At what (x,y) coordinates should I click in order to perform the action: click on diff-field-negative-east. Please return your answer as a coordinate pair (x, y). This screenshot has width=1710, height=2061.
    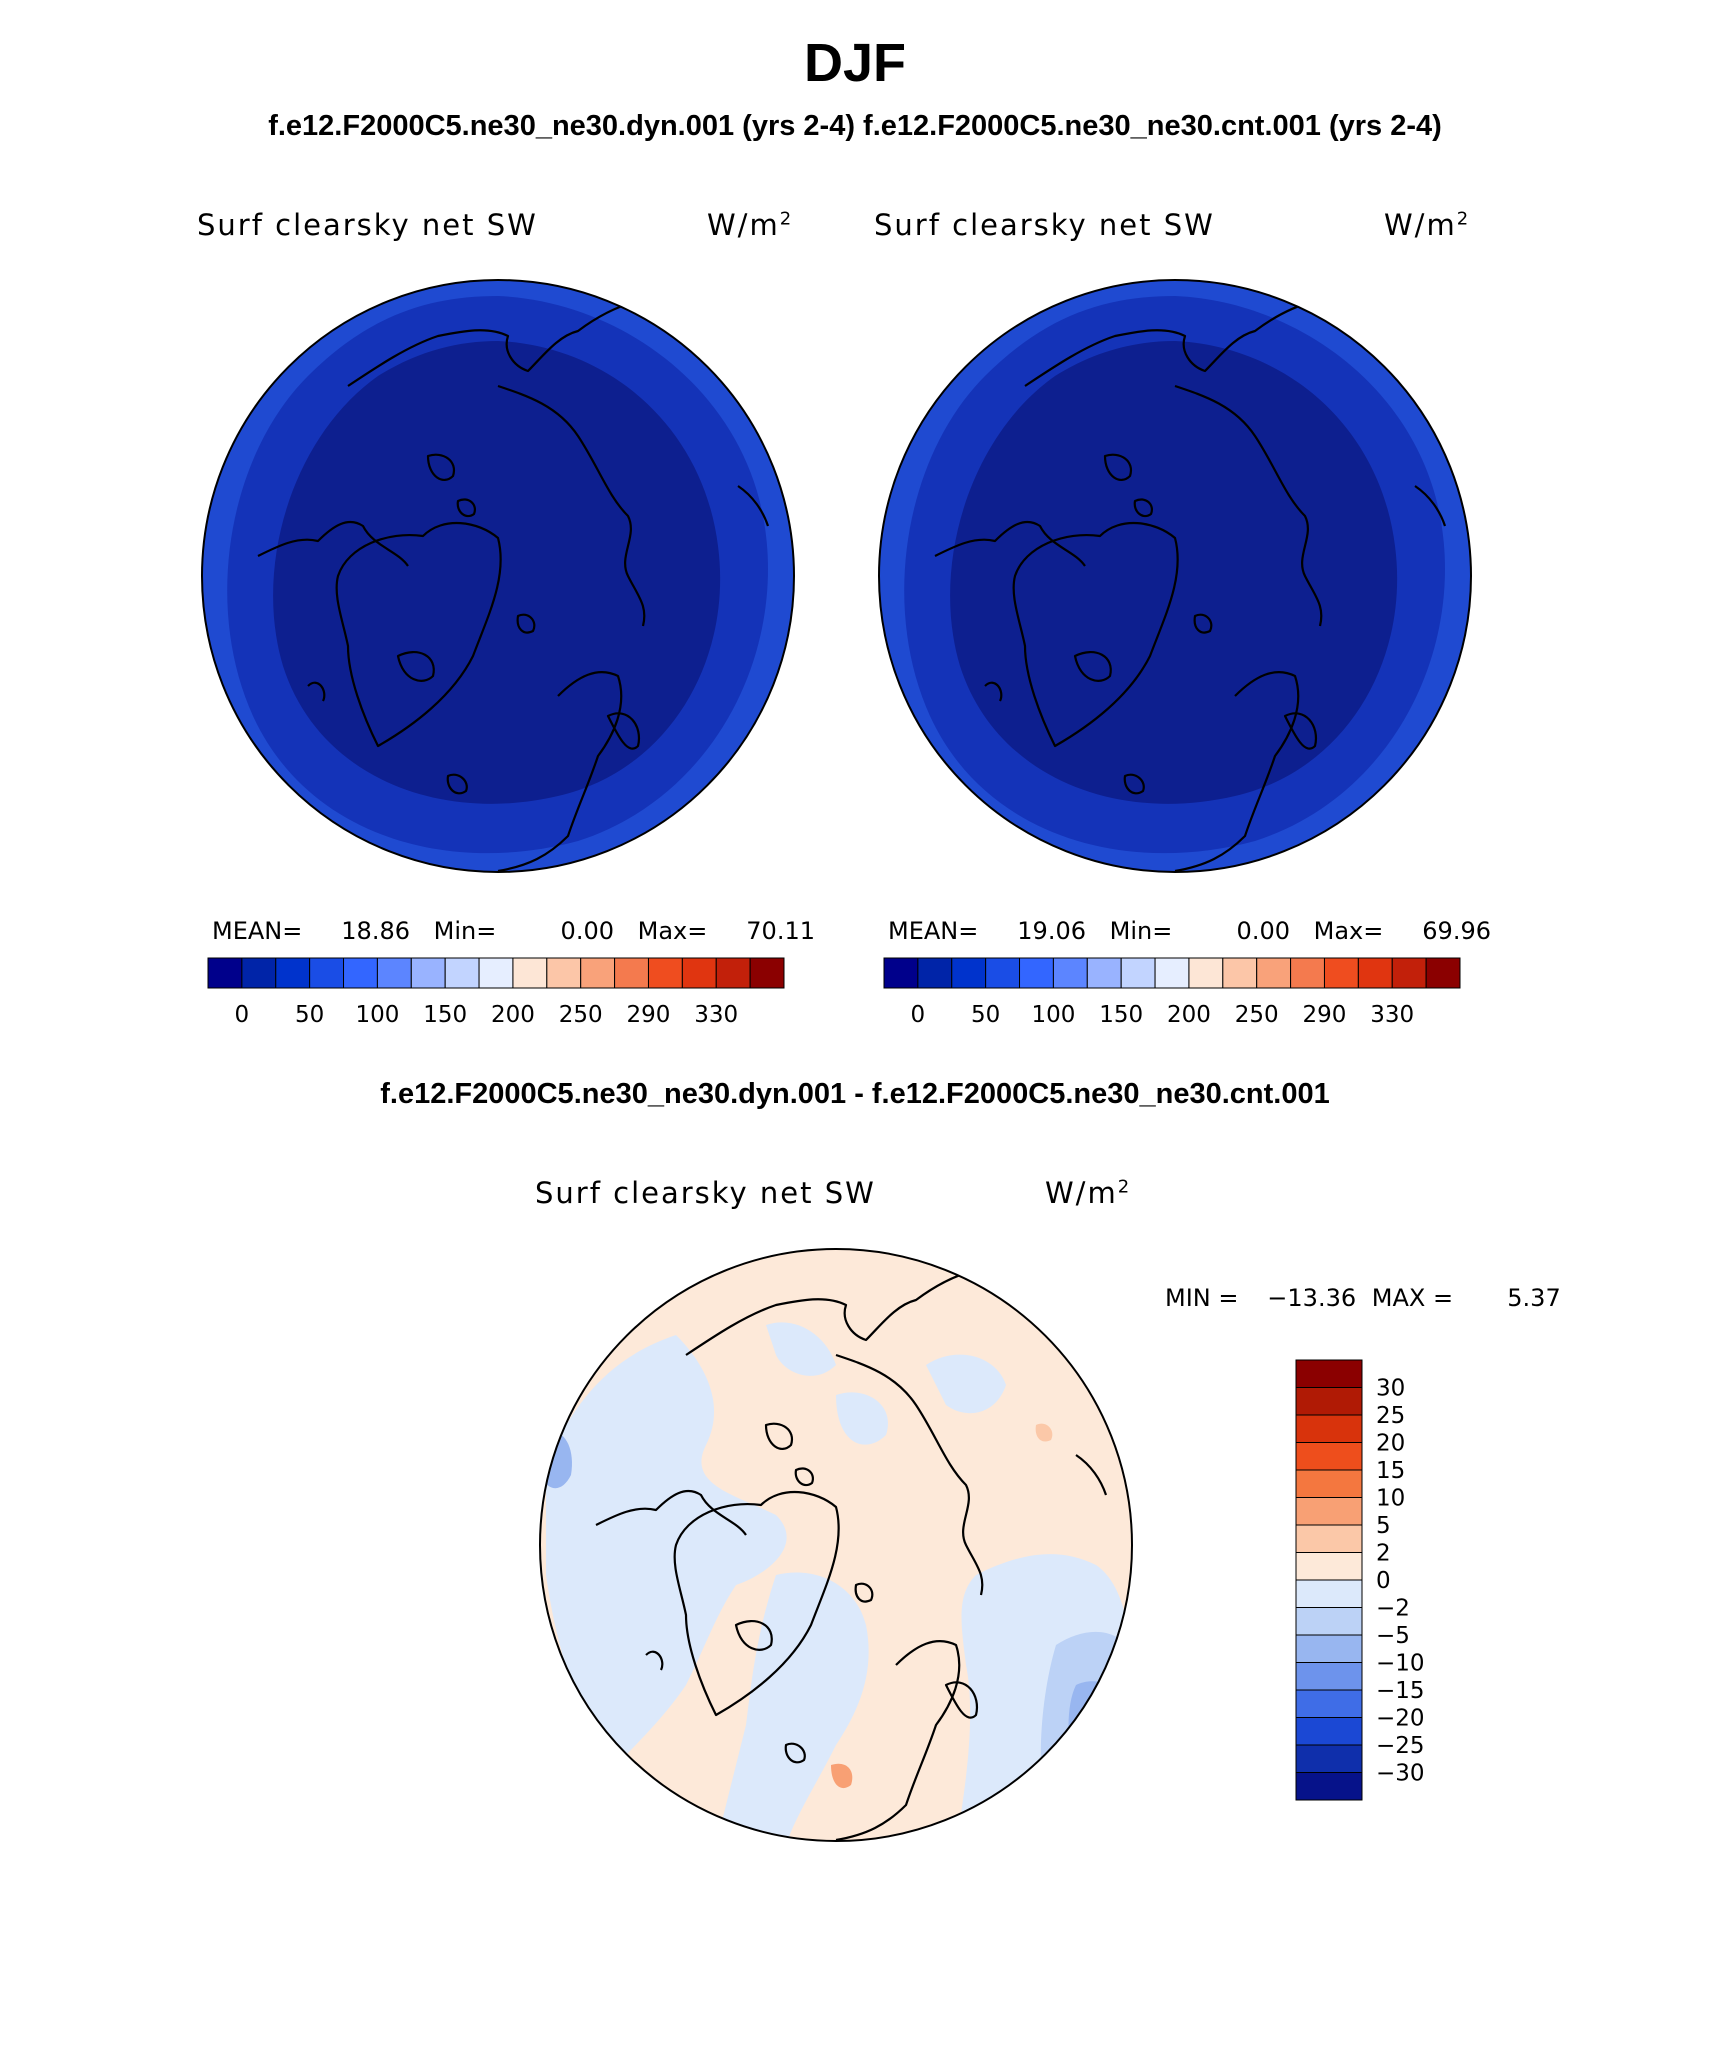
    Looking at the image, I should click on (1043, 1697).